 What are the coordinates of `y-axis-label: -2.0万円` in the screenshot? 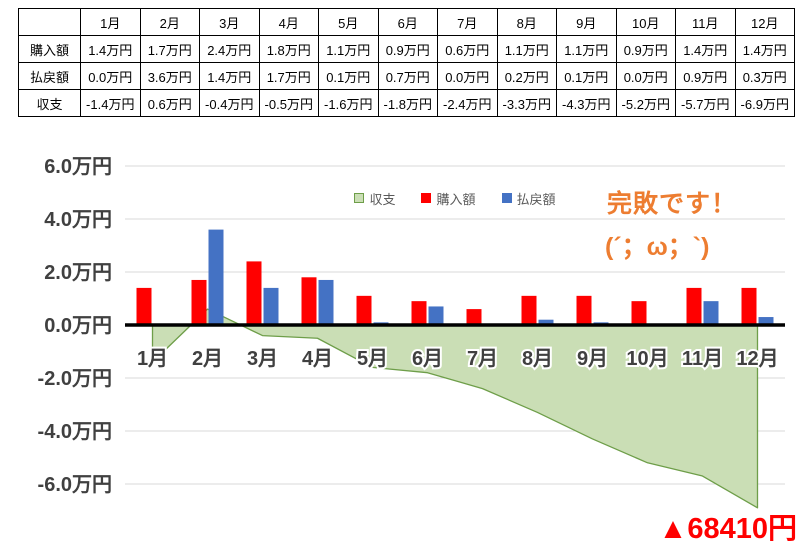 It's located at (75, 379).